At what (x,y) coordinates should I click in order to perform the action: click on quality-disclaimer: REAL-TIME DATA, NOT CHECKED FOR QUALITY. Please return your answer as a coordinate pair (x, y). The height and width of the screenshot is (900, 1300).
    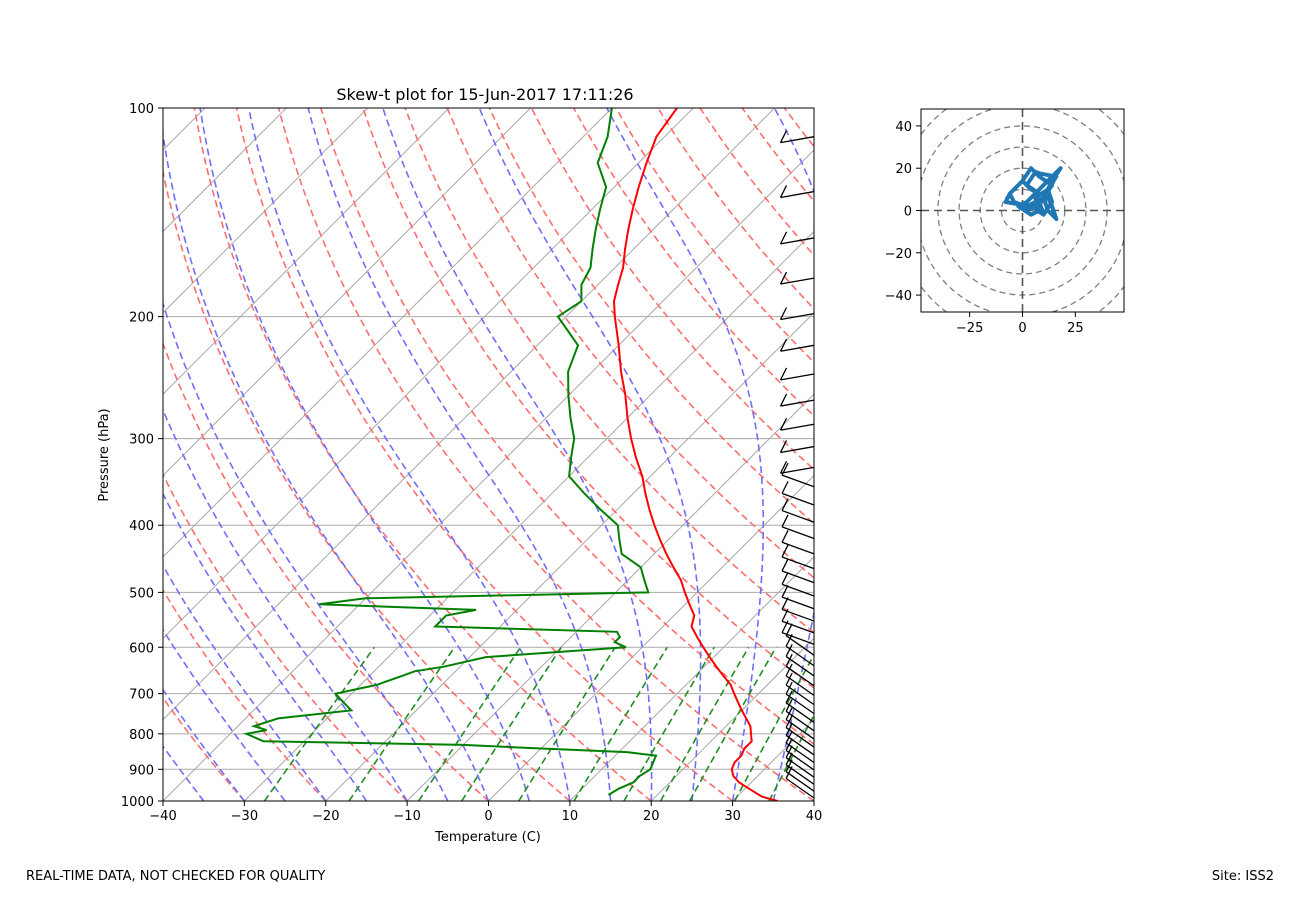
    Looking at the image, I should click on (176, 876).